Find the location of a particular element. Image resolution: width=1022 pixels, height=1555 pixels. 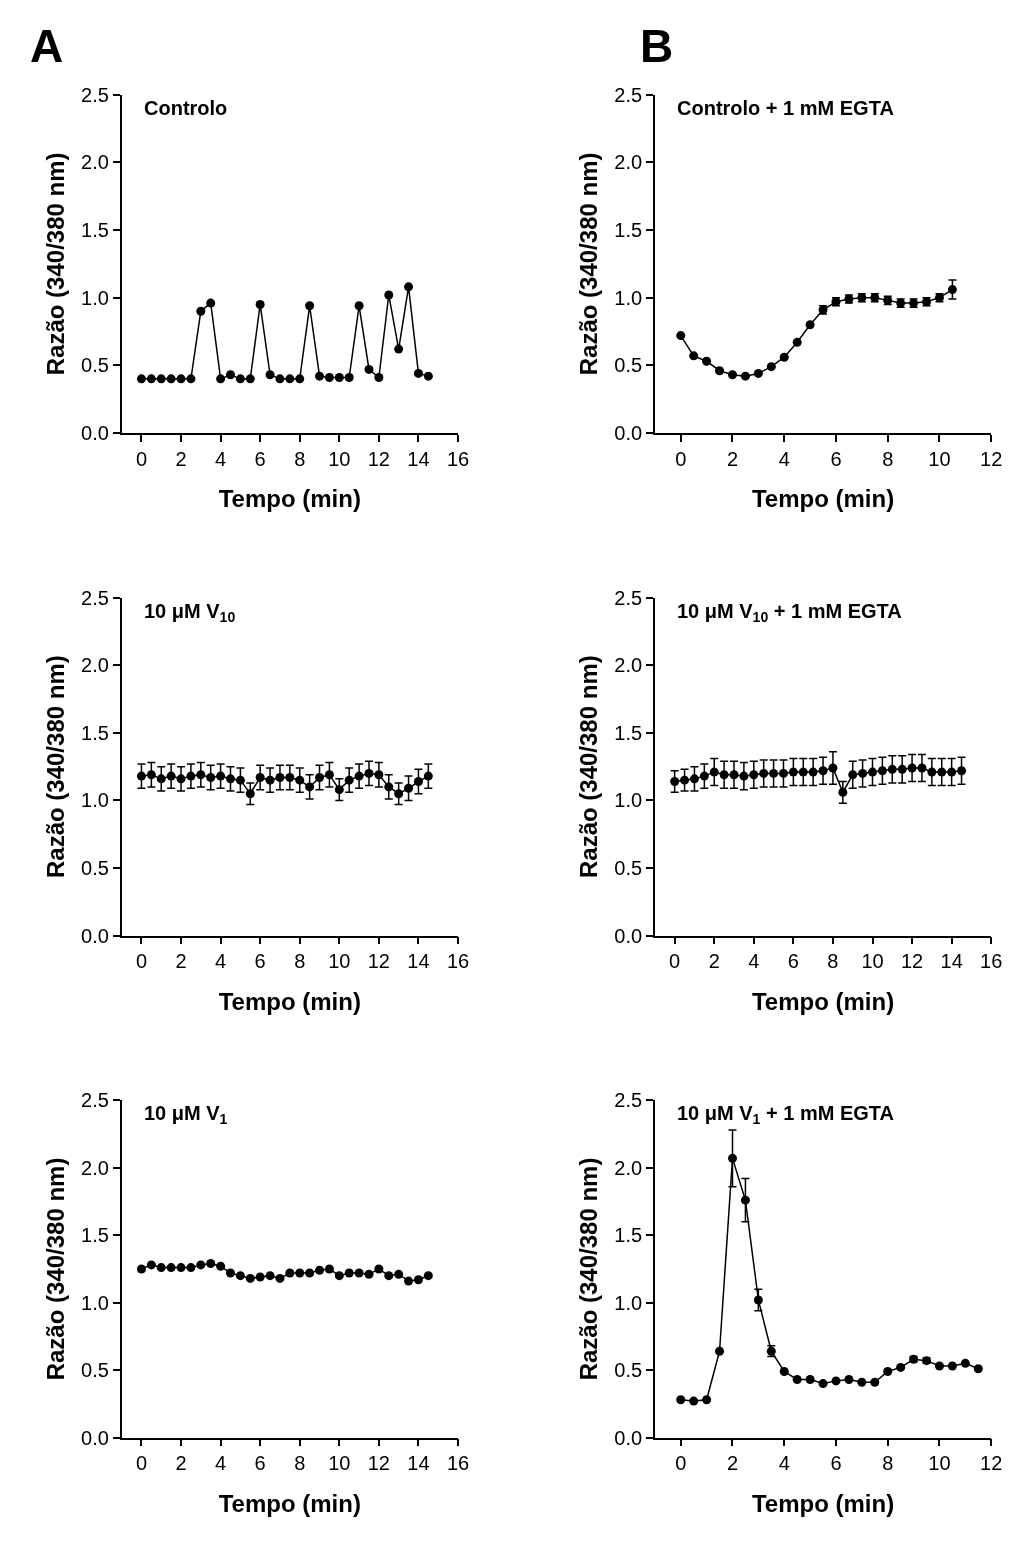

chart-title: 10 μM V$_{1}$ + 1 mM EGTA is located at coordinates (785, 1115).